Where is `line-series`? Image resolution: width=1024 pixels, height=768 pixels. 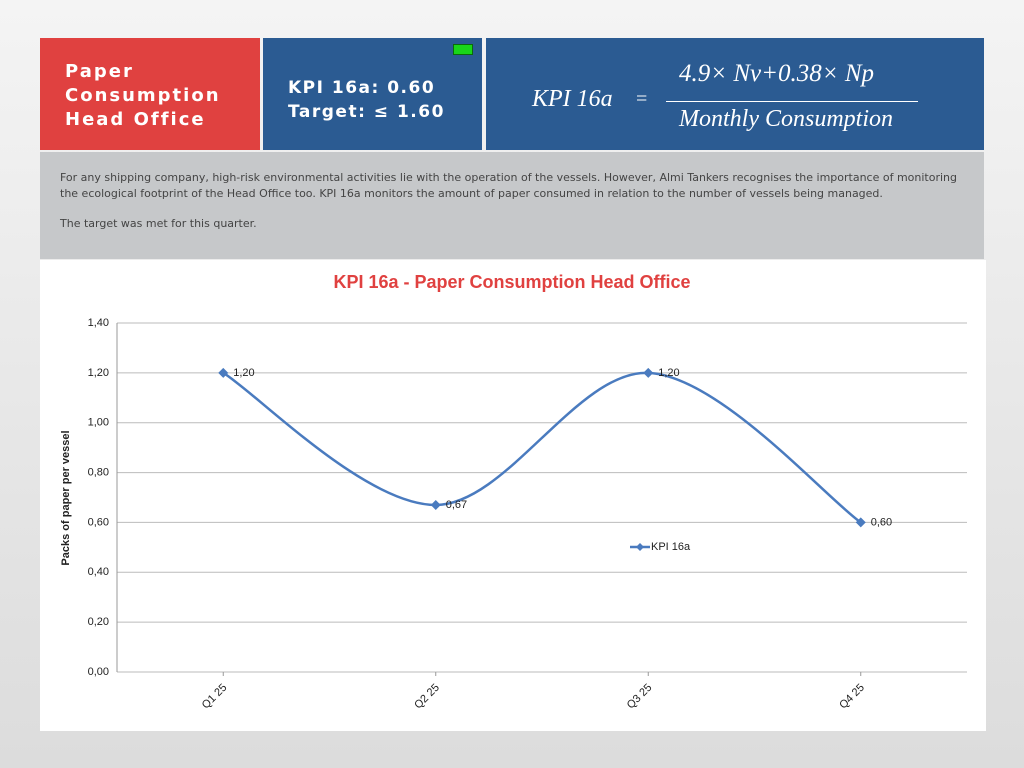
line-series is located at coordinates (542, 447).